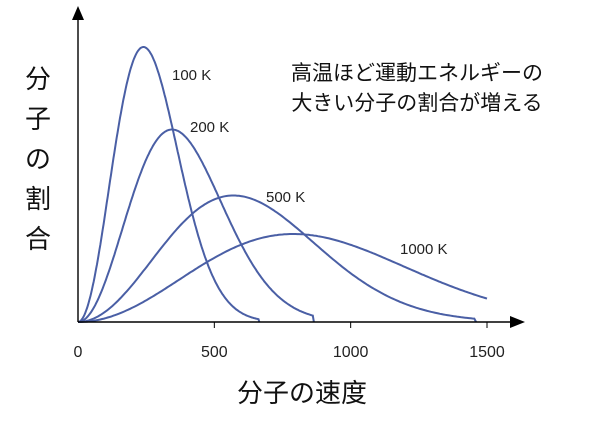 This screenshot has height=429, width=593. I want to click on x-tick-label: 1500, so click(487, 352).